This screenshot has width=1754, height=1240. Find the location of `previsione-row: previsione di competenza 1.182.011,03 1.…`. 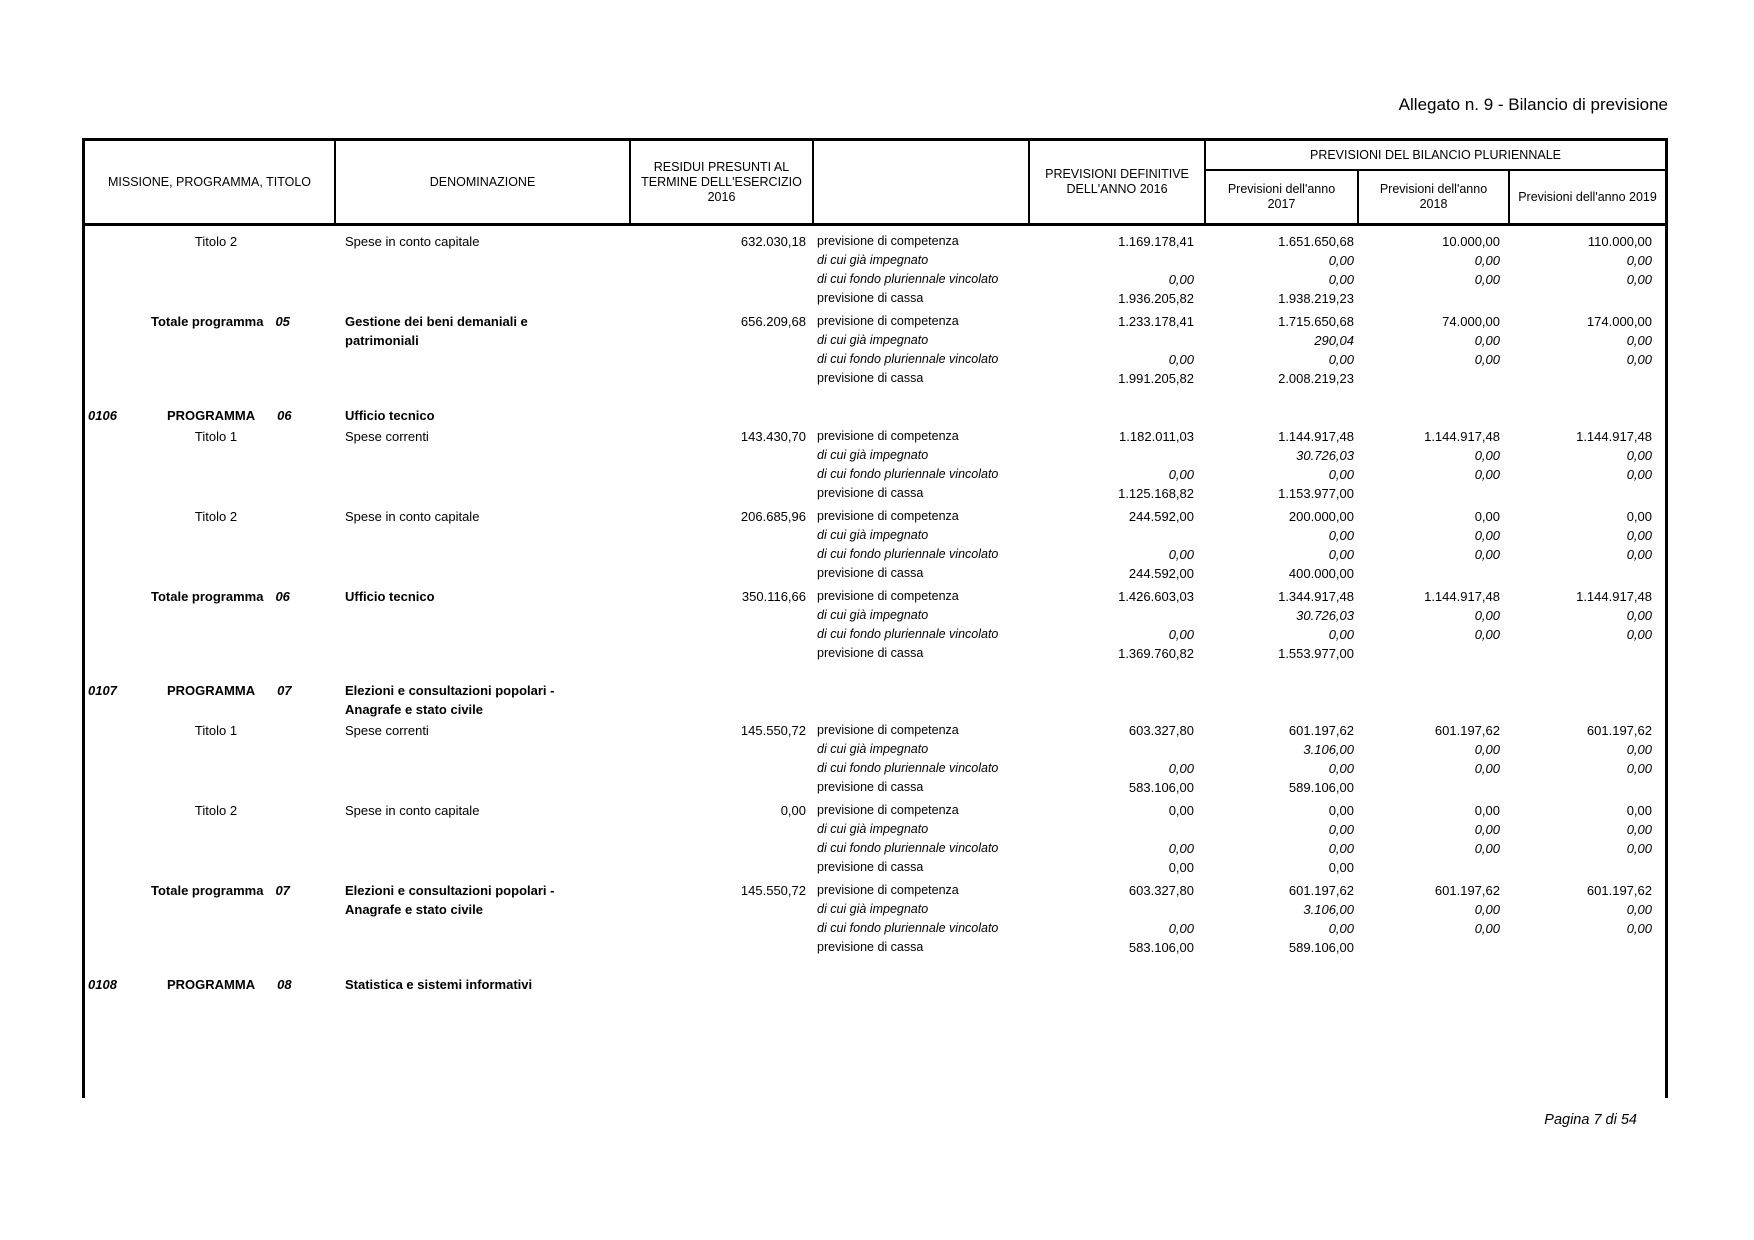

previsione-row: previsione di competenza 1.182.011,03 1.… is located at coordinates (1239, 436).